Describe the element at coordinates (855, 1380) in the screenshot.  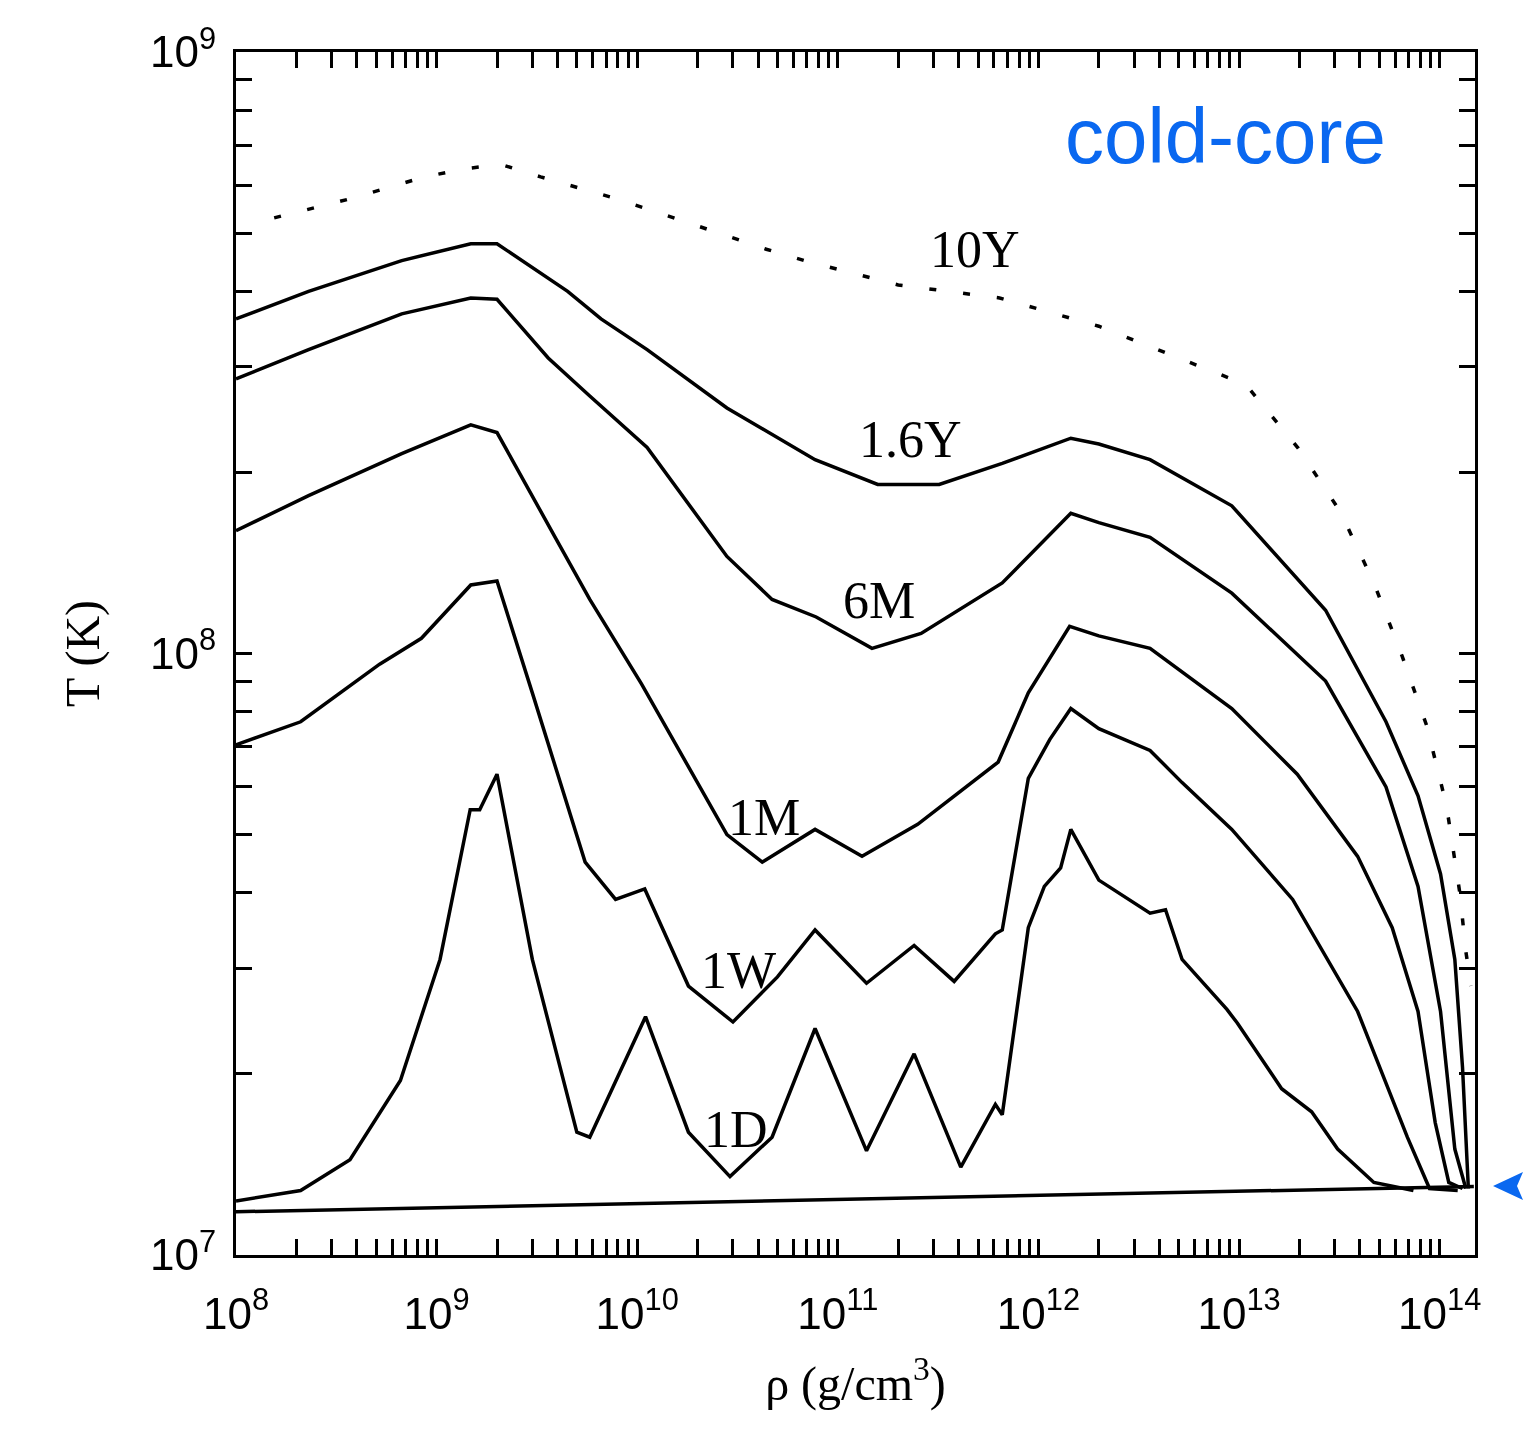
I see `x-axis-title: ρ (g/cm$^{3}$)` at that location.